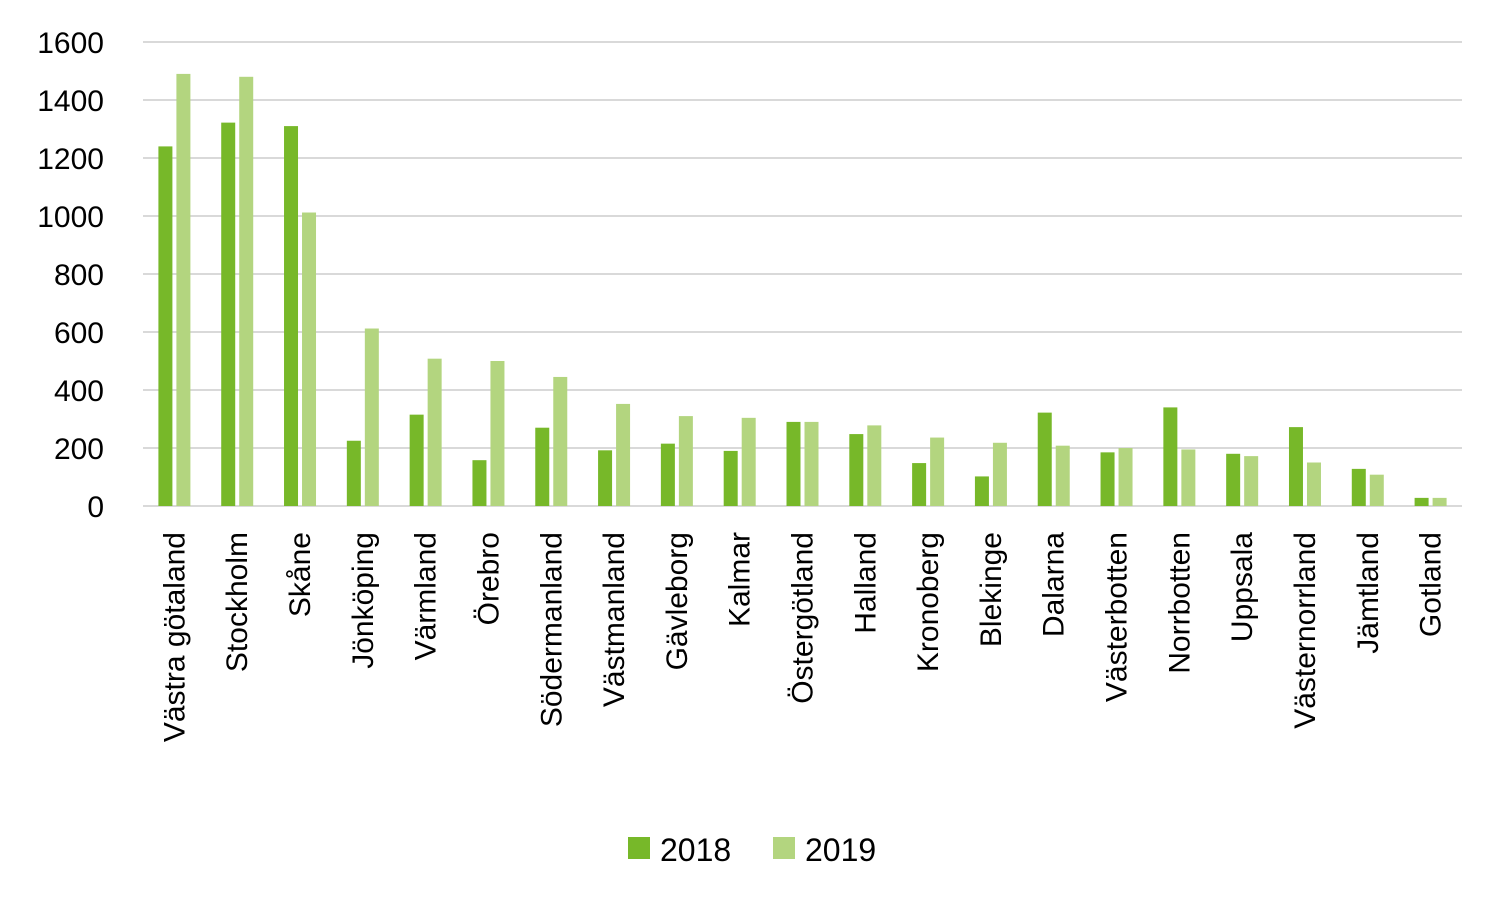 The height and width of the screenshot is (903, 1500). What do you see at coordinates (363, 600) in the screenshot?
I see `x-tick-label-4: Jönköping` at bounding box center [363, 600].